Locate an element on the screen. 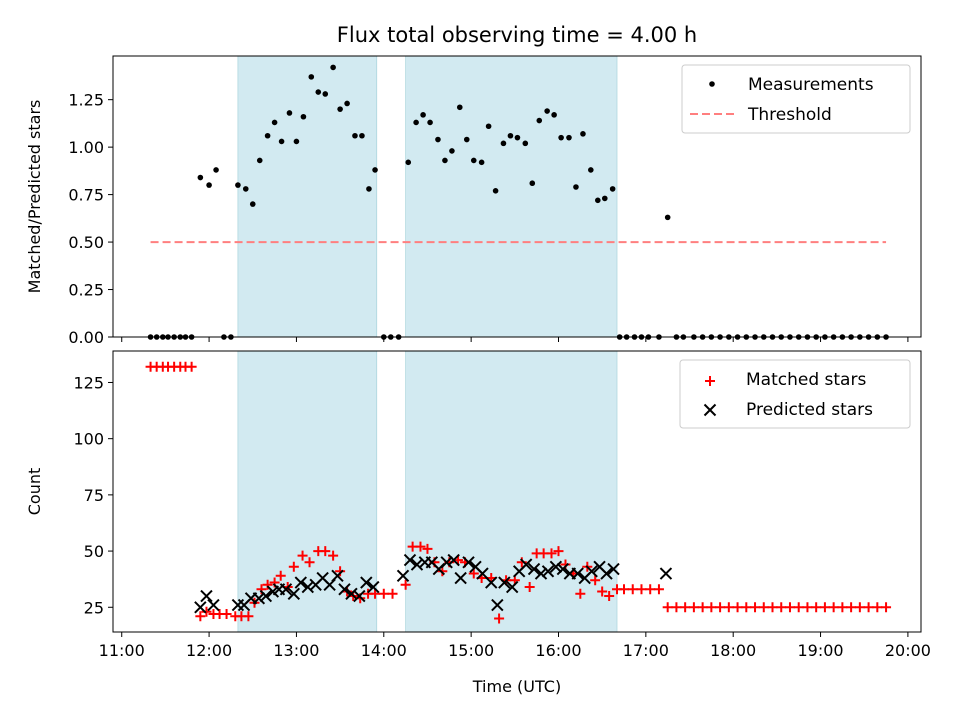  y-tick-label: 1.00 is located at coordinates (86, 147).